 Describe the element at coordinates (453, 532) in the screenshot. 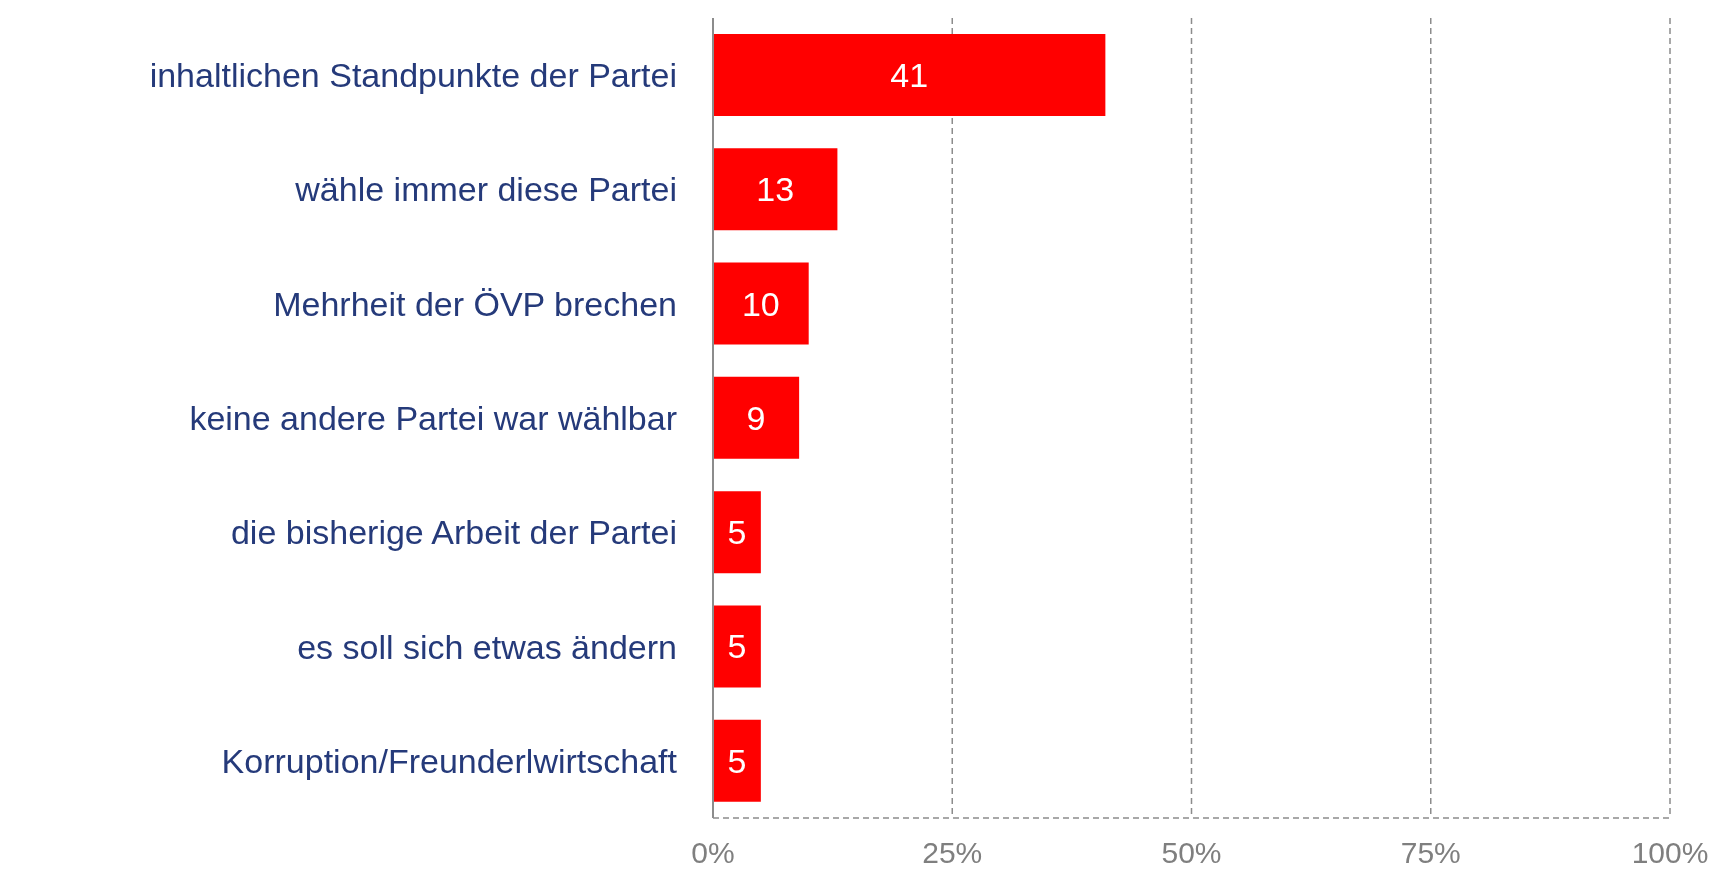

I see `y-tick-label: die bisherige Arbeit der Partei` at that location.